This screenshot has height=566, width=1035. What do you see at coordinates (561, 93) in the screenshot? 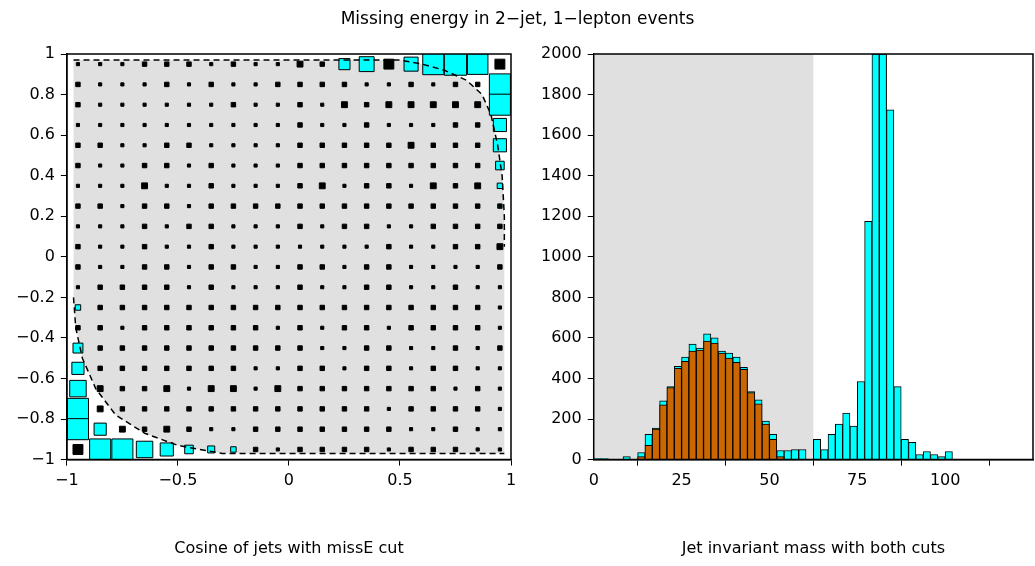
I see `y-tick-label: 1800` at bounding box center [561, 93].